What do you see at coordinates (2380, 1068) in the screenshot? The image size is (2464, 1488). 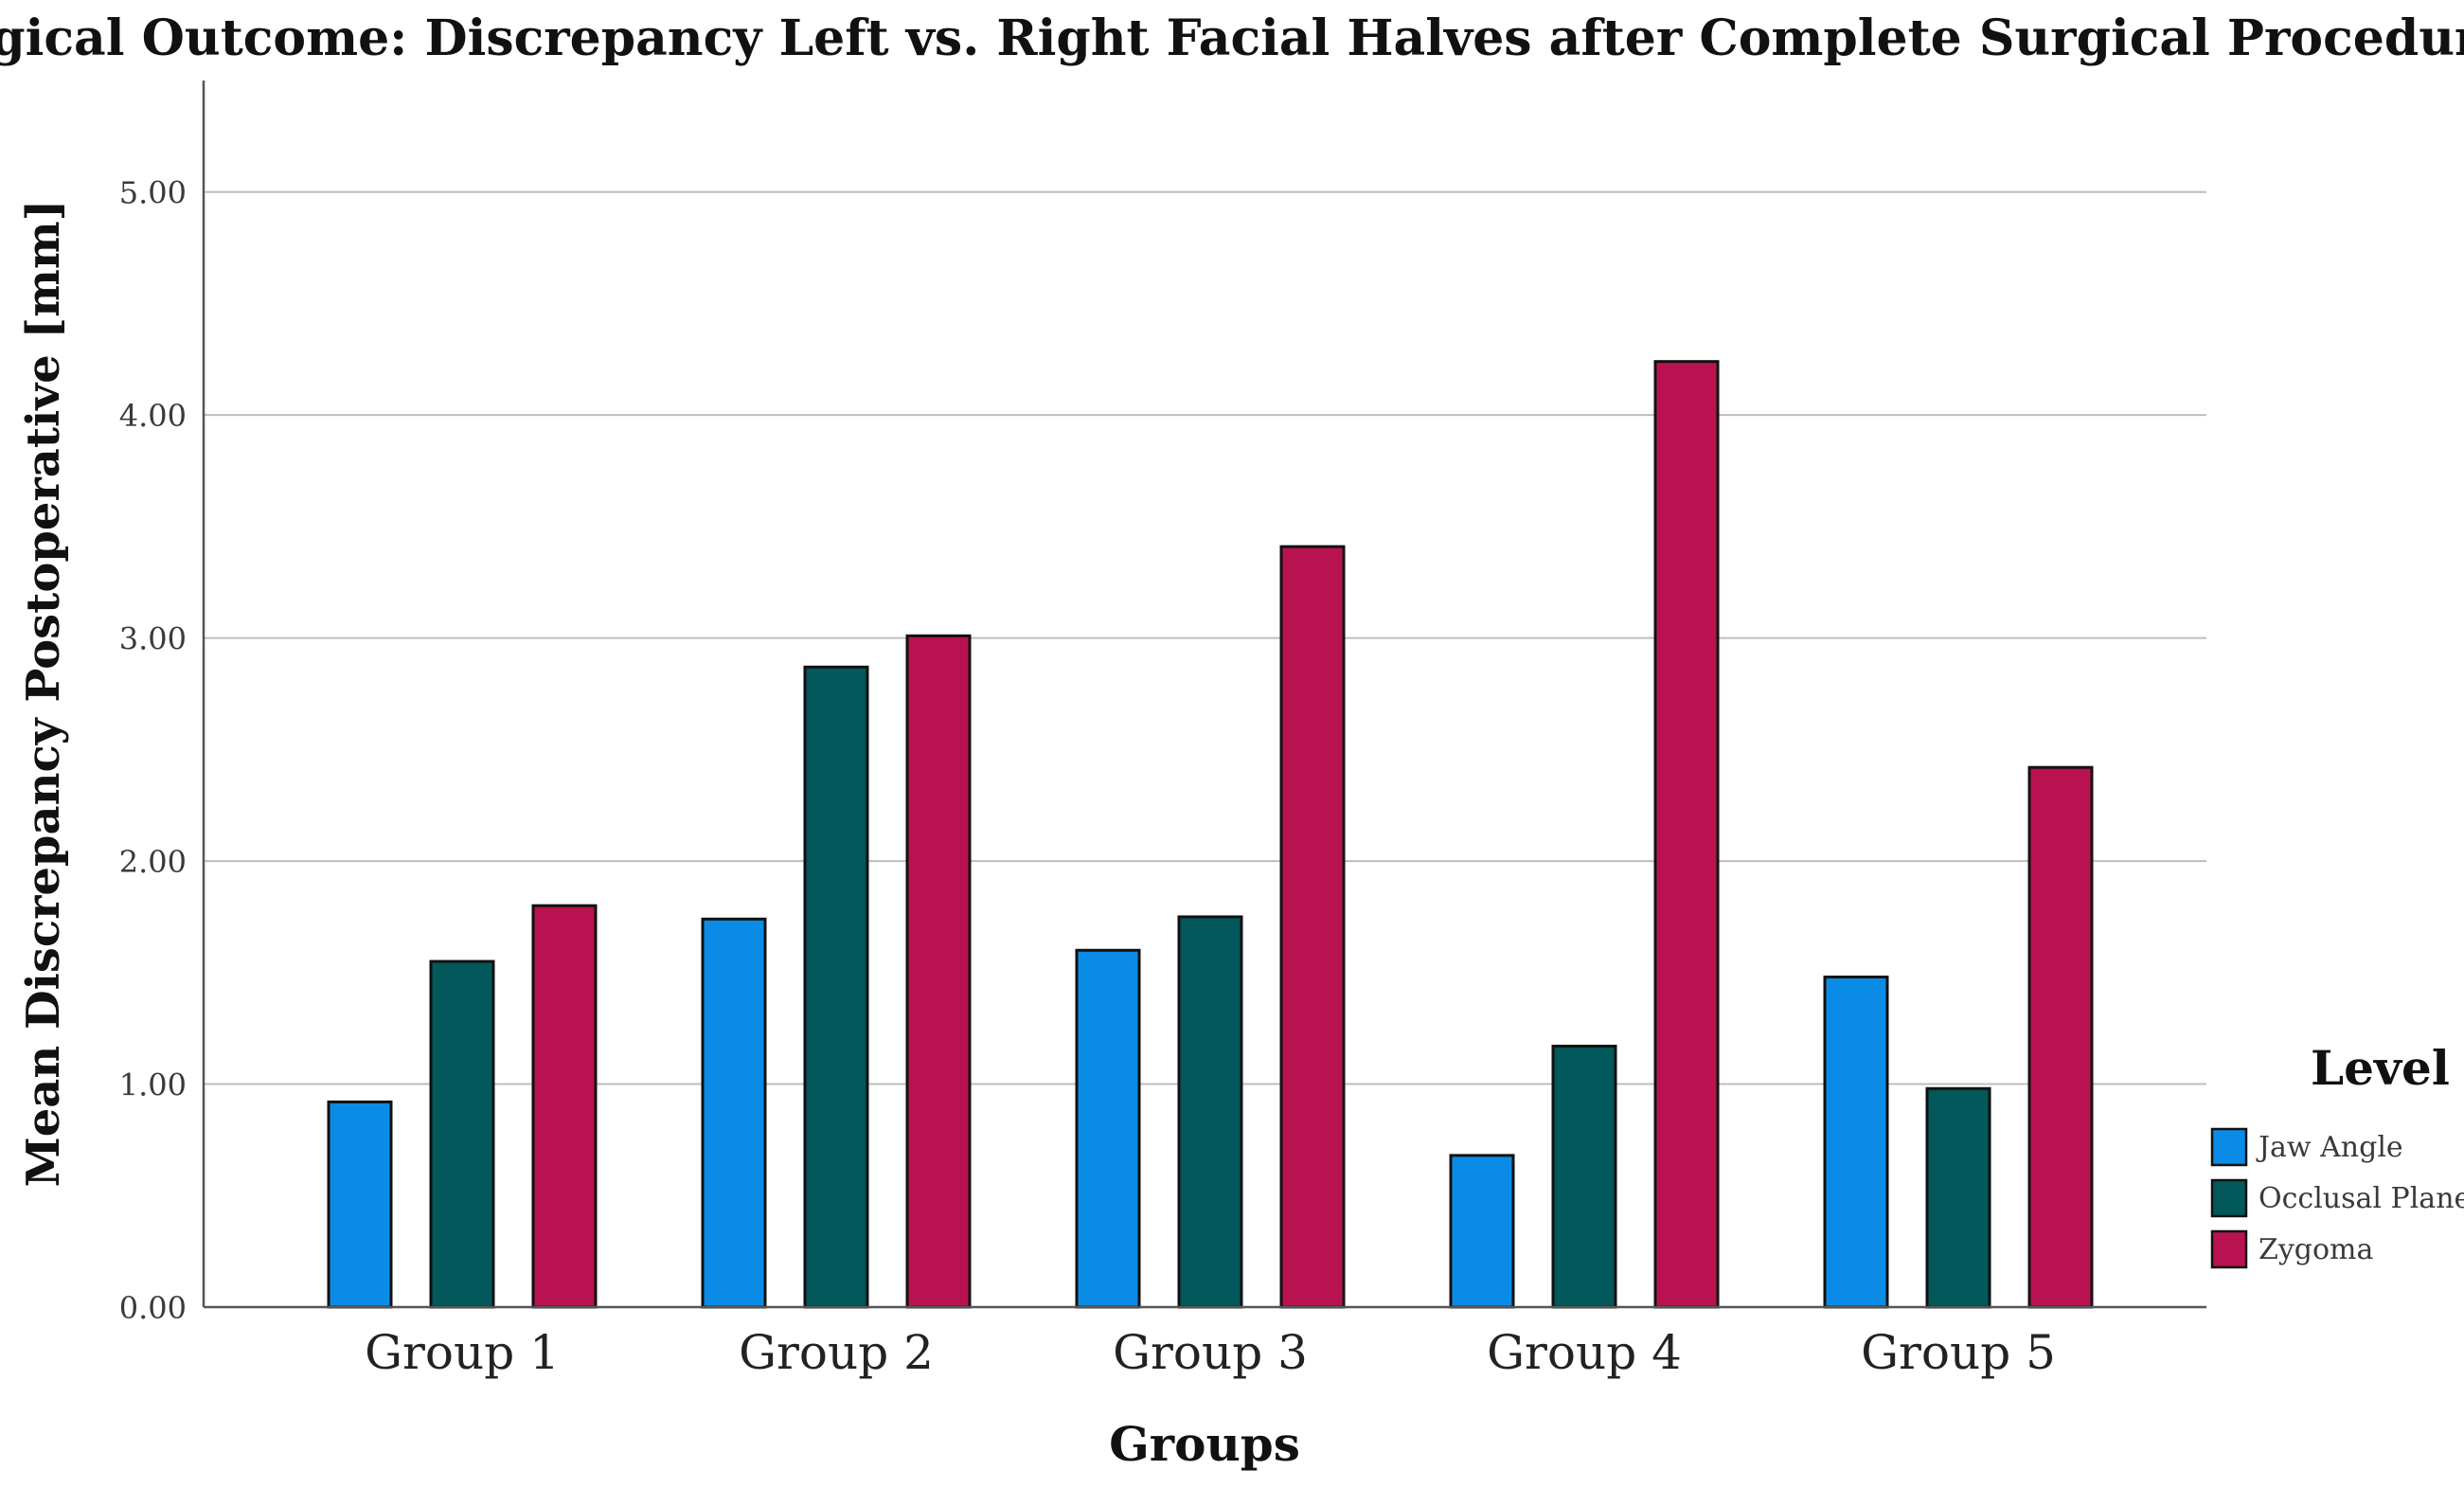 I see `legend-title: Level` at bounding box center [2380, 1068].